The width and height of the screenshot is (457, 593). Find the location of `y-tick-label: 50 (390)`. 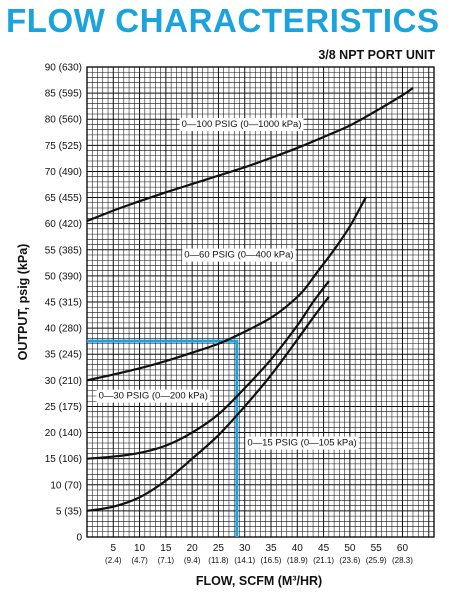

y-tick-label: 50 (390) is located at coordinates (63, 276).